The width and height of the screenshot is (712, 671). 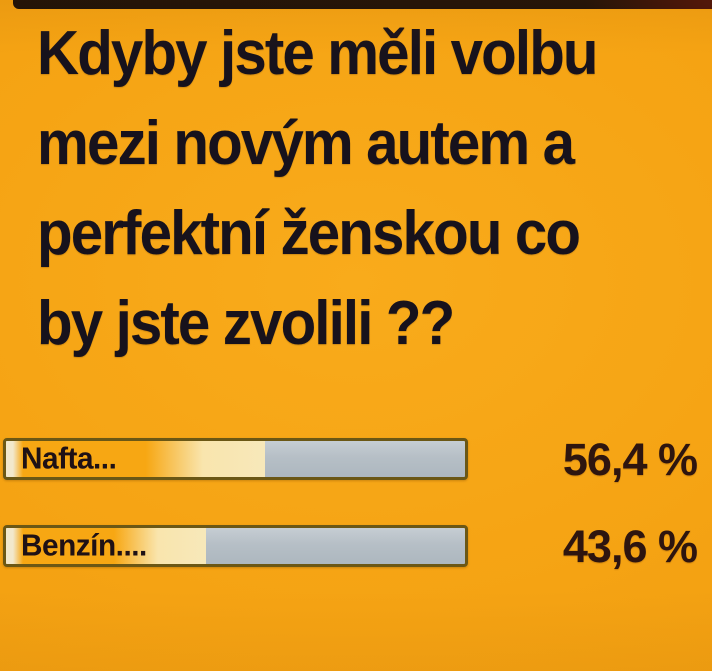 I want to click on poll-bar-fill-nafta, so click(x=135, y=459).